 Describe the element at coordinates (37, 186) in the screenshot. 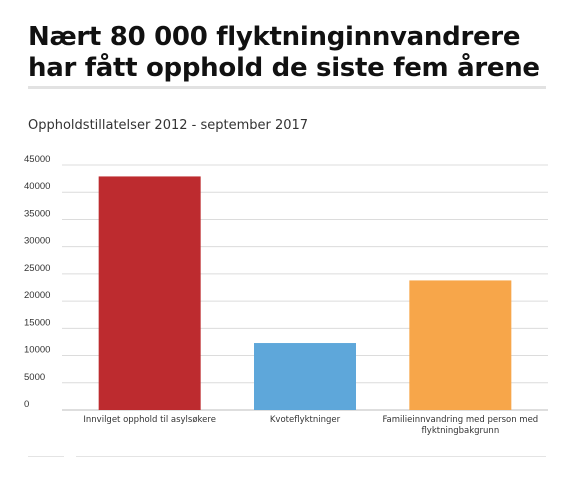

I see `y-tick-label-40000: 40000` at that location.